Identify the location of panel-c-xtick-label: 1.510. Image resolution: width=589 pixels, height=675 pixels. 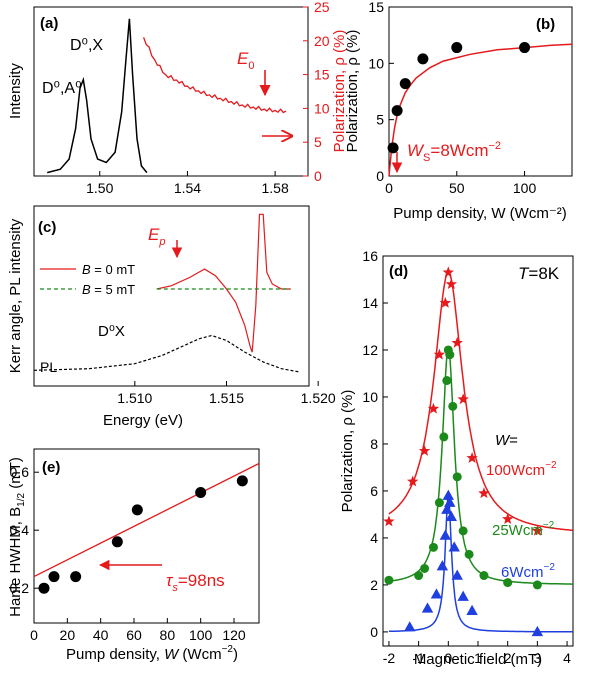
(134, 398).